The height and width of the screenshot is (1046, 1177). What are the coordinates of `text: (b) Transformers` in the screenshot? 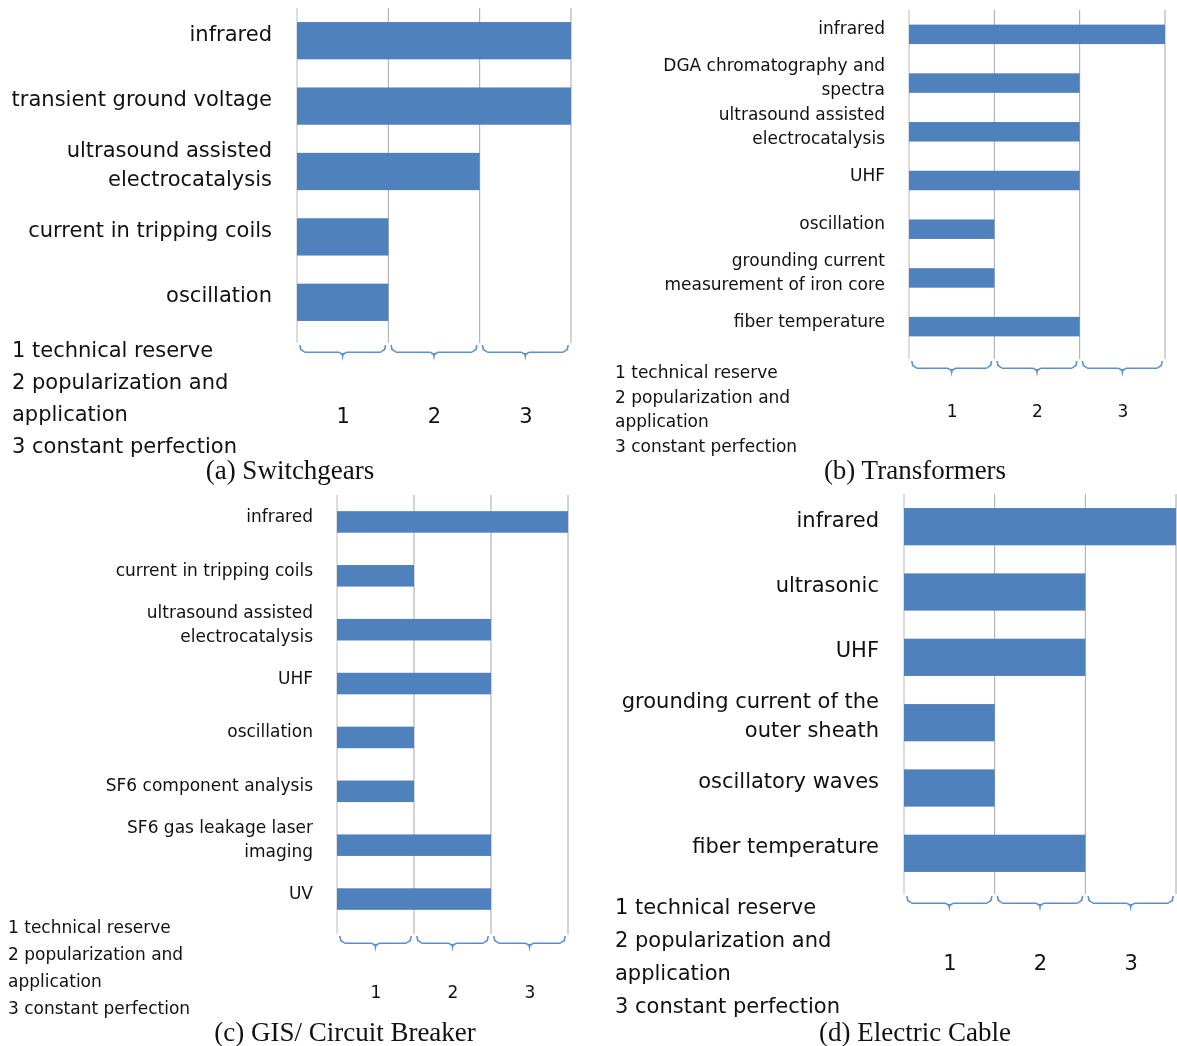 It's located at (915, 470).